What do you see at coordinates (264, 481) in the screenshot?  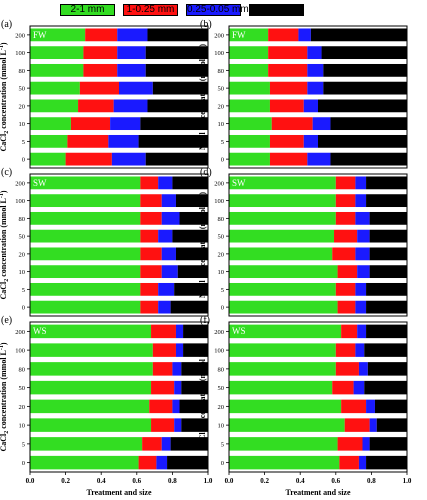 I see `x-tick-label: 0.2` at bounding box center [264, 481].